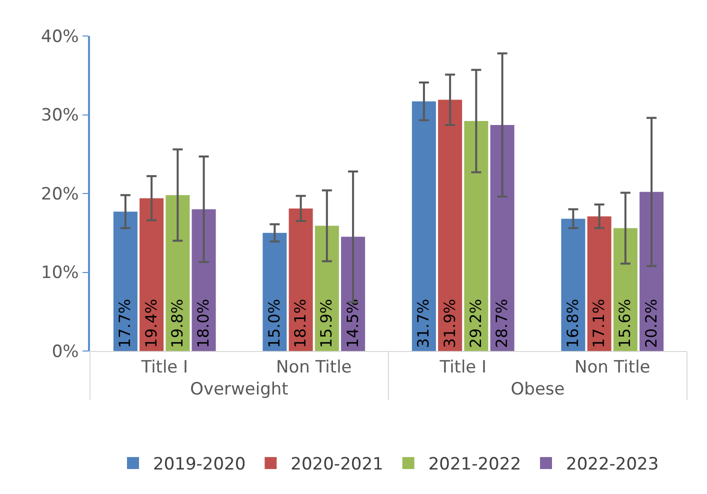 This screenshot has width=707, height=494. I want to click on data-label: 28.7%, so click(502, 323).